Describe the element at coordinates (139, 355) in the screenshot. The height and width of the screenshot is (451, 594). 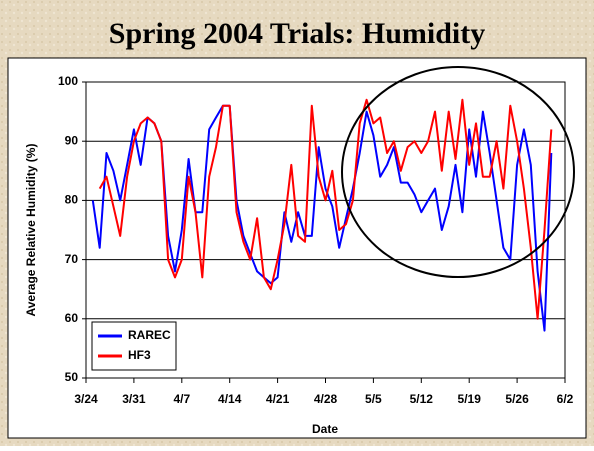
I see `legend-label: HF3` at that location.